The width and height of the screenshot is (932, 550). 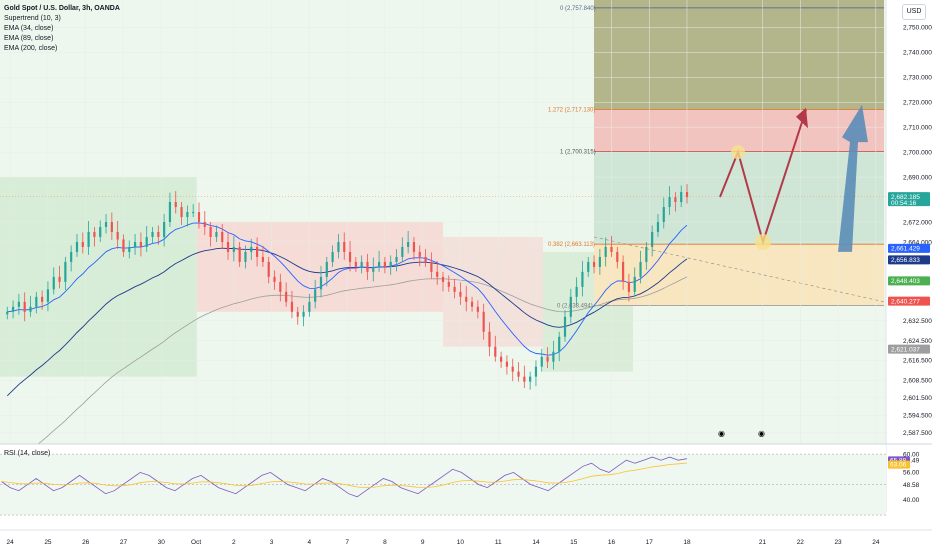 What do you see at coordinates (461, 542) in the screenshot?
I see `x-tick-label: 10` at bounding box center [461, 542].